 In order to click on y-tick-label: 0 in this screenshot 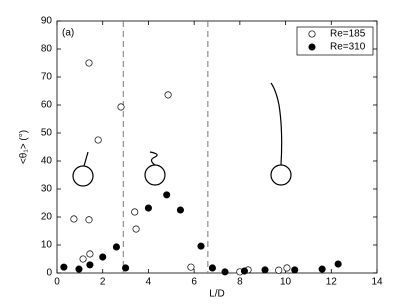, I will do `click(49, 273)`.